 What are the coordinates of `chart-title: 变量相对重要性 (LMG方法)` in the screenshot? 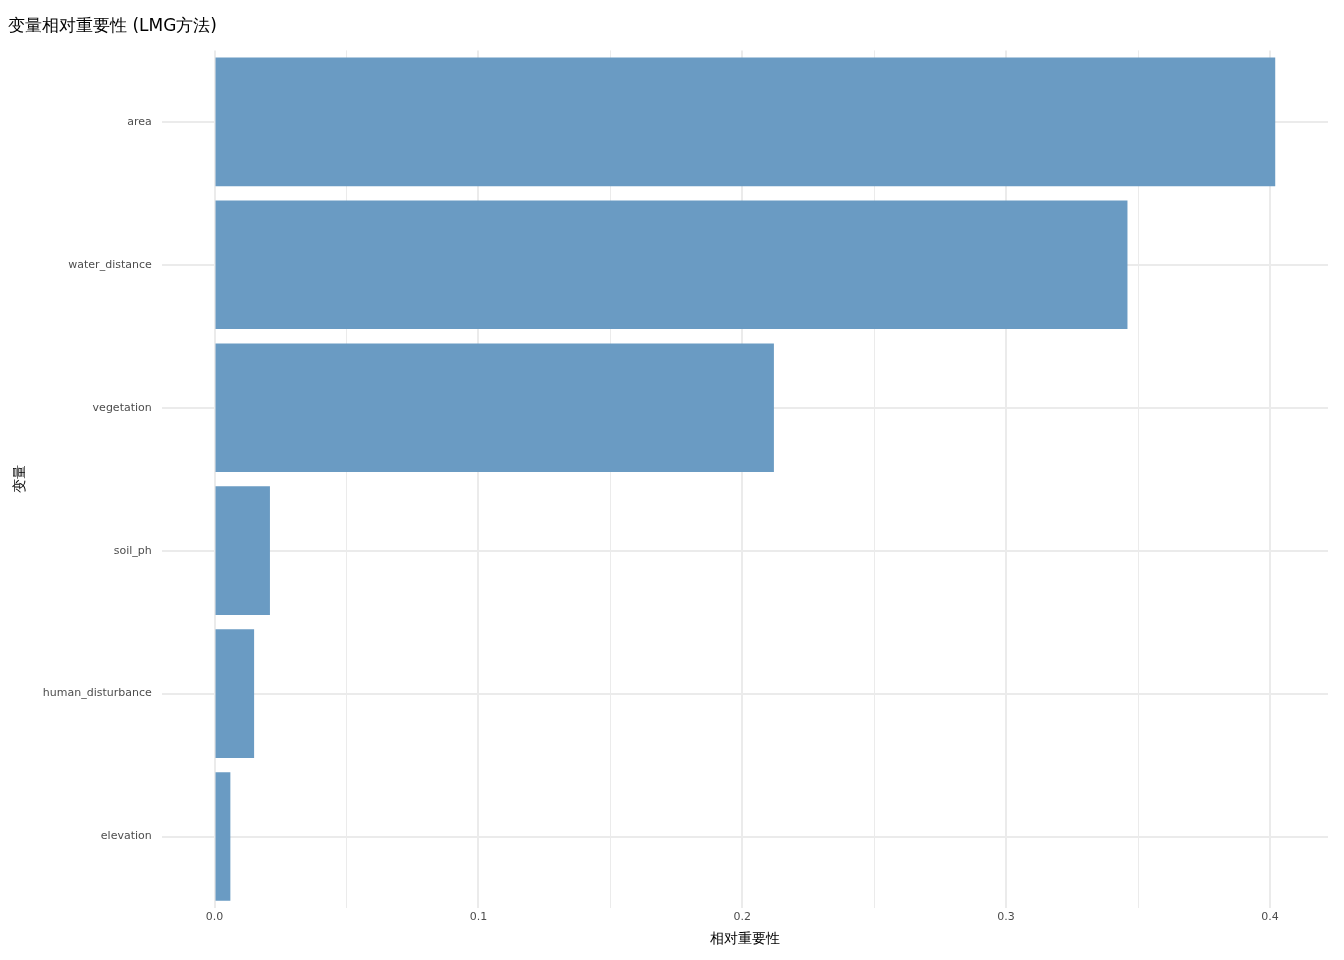 It's located at (112, 24).